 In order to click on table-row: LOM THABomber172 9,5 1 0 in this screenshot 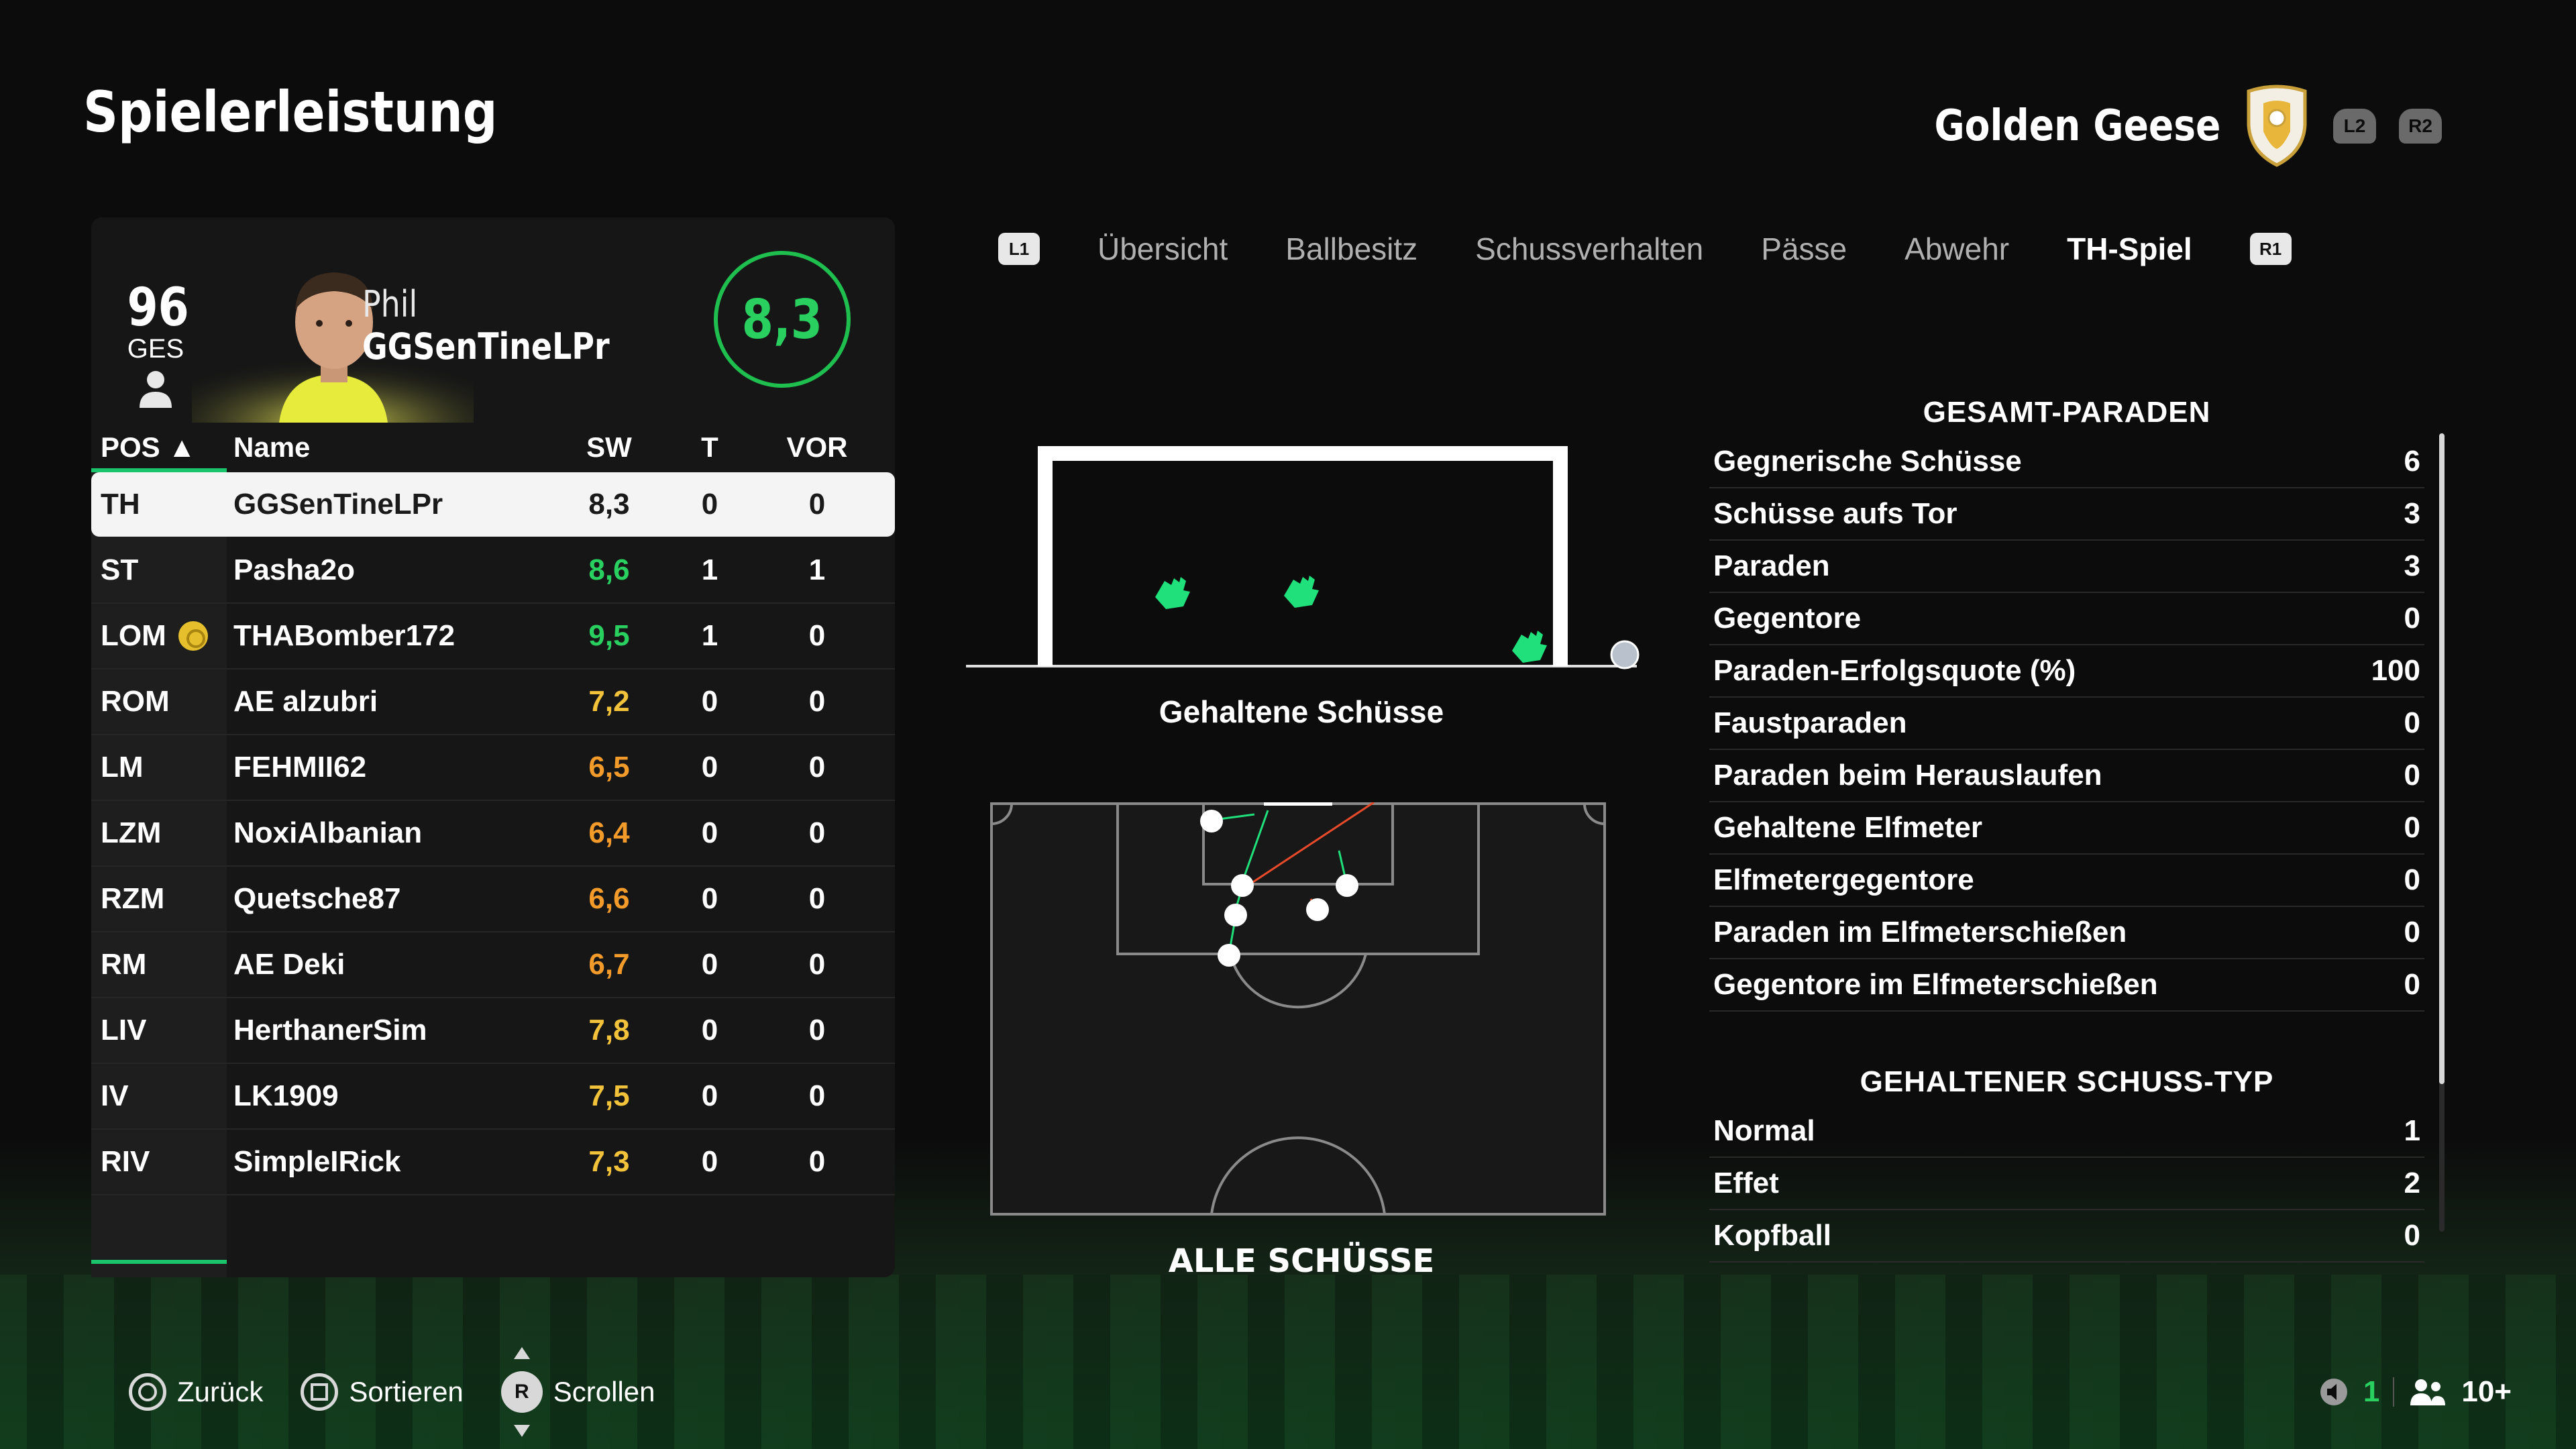, I will do `click(493, 636)`.